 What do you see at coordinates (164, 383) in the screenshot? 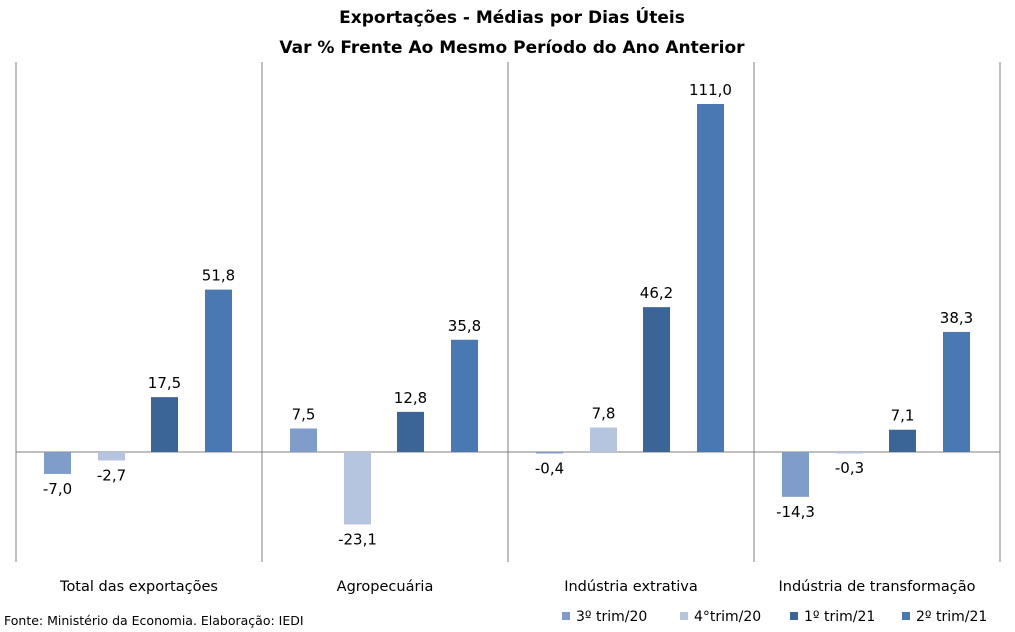
I see `data-label: 17,5` at bounding box center [164, 383].